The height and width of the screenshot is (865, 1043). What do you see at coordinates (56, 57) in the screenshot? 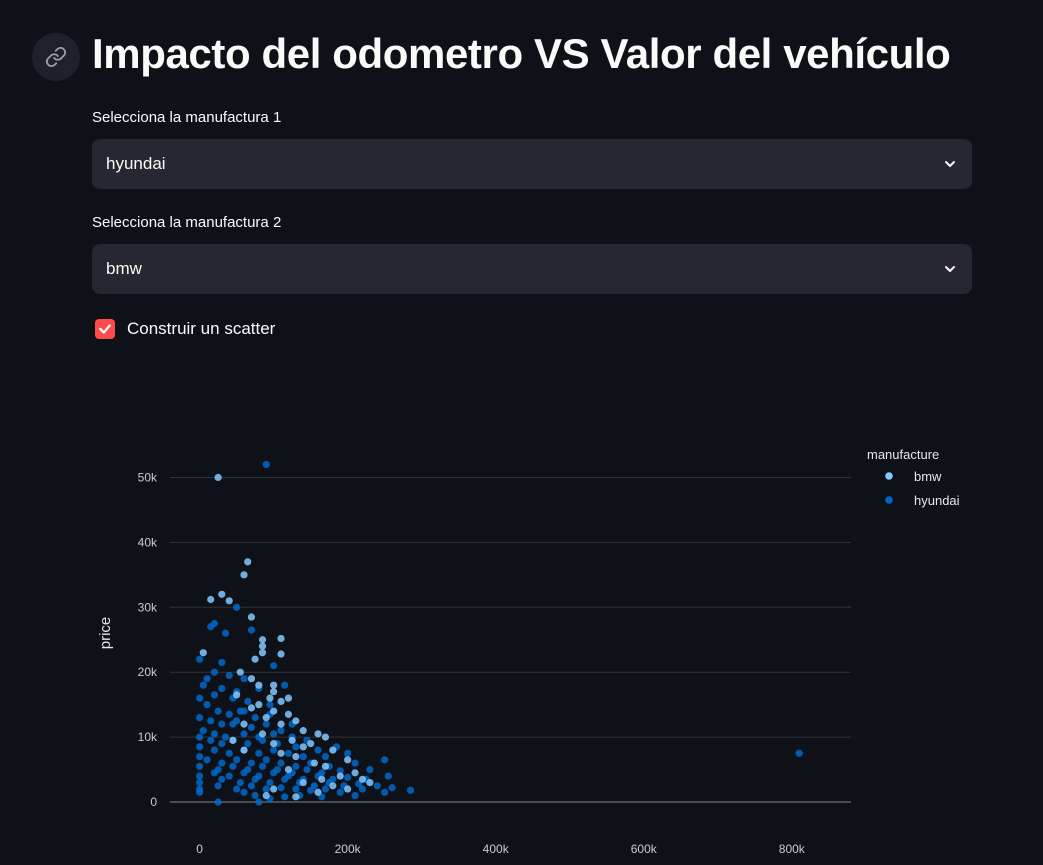
I see `anchor-link-button` at bounding box center [56, 57].